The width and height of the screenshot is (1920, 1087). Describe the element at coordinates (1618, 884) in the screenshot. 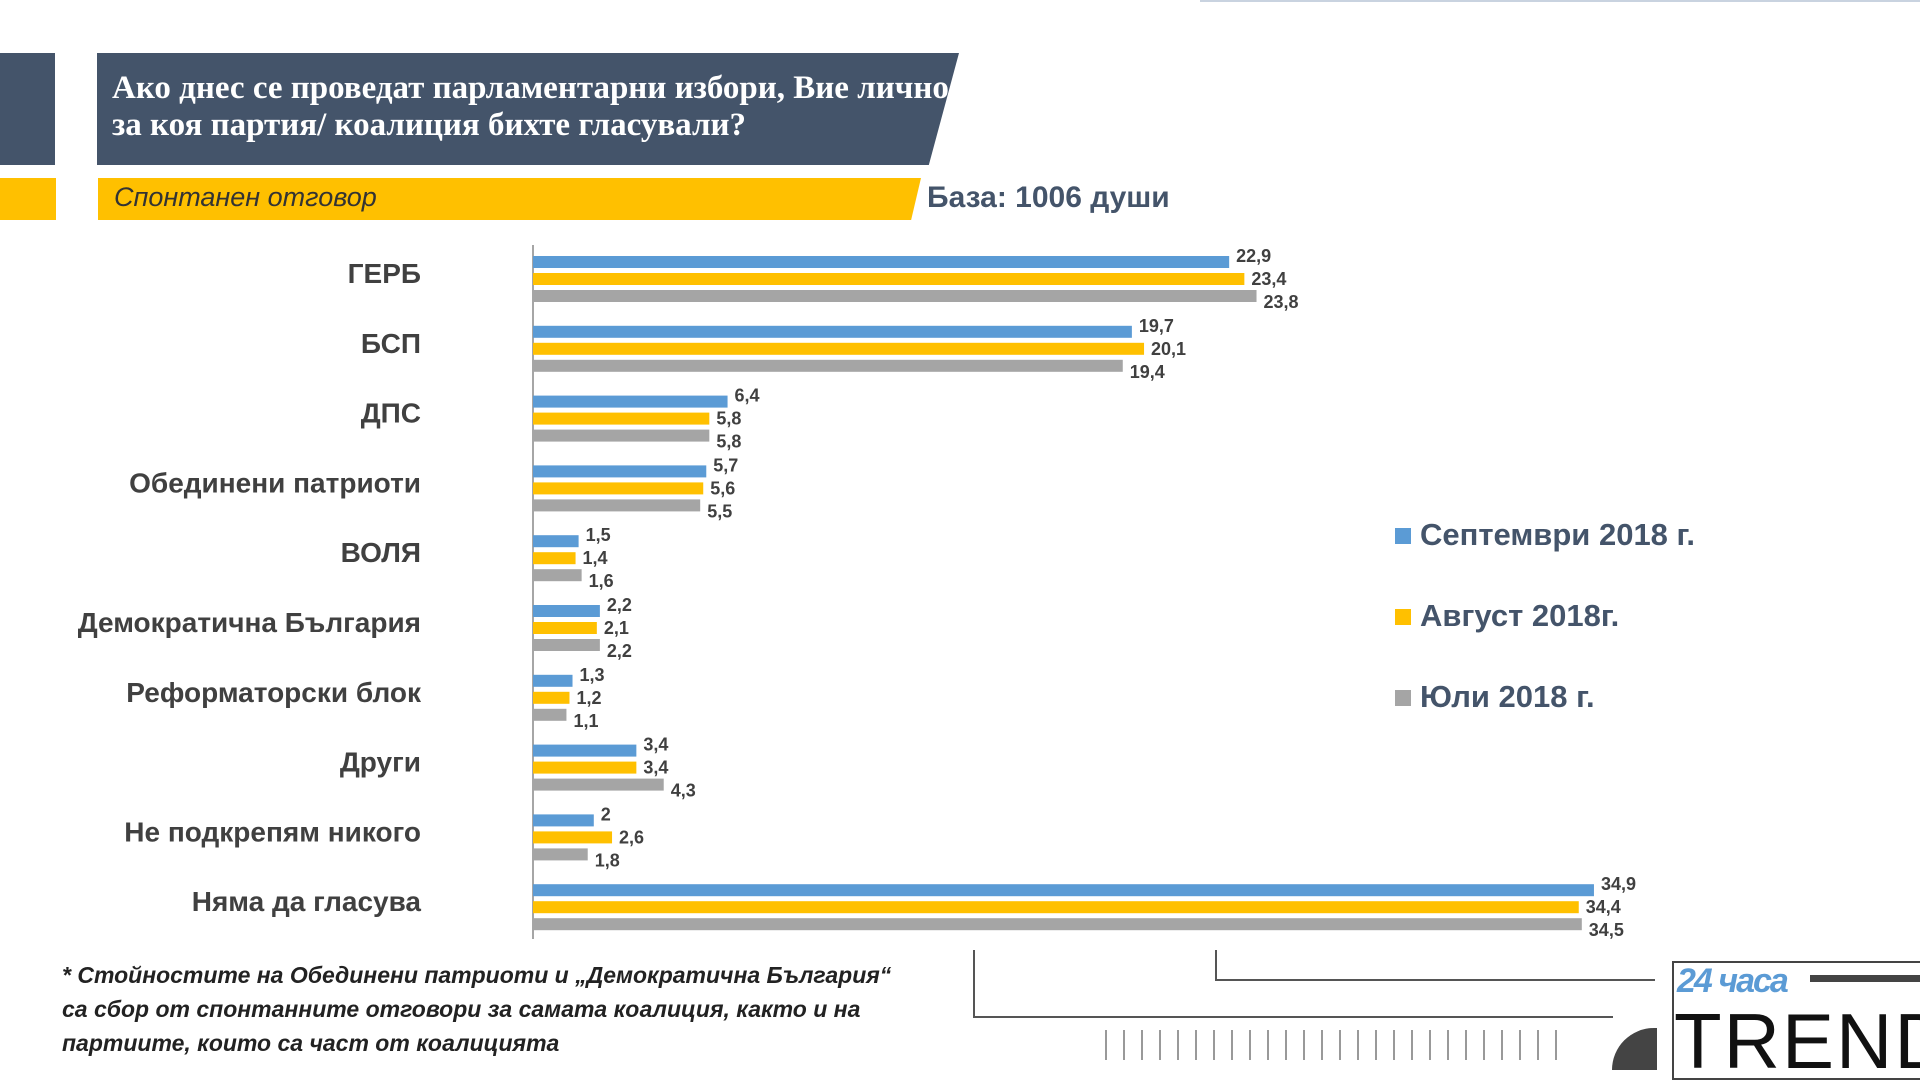

I see `data-label: 34,9` at that location.